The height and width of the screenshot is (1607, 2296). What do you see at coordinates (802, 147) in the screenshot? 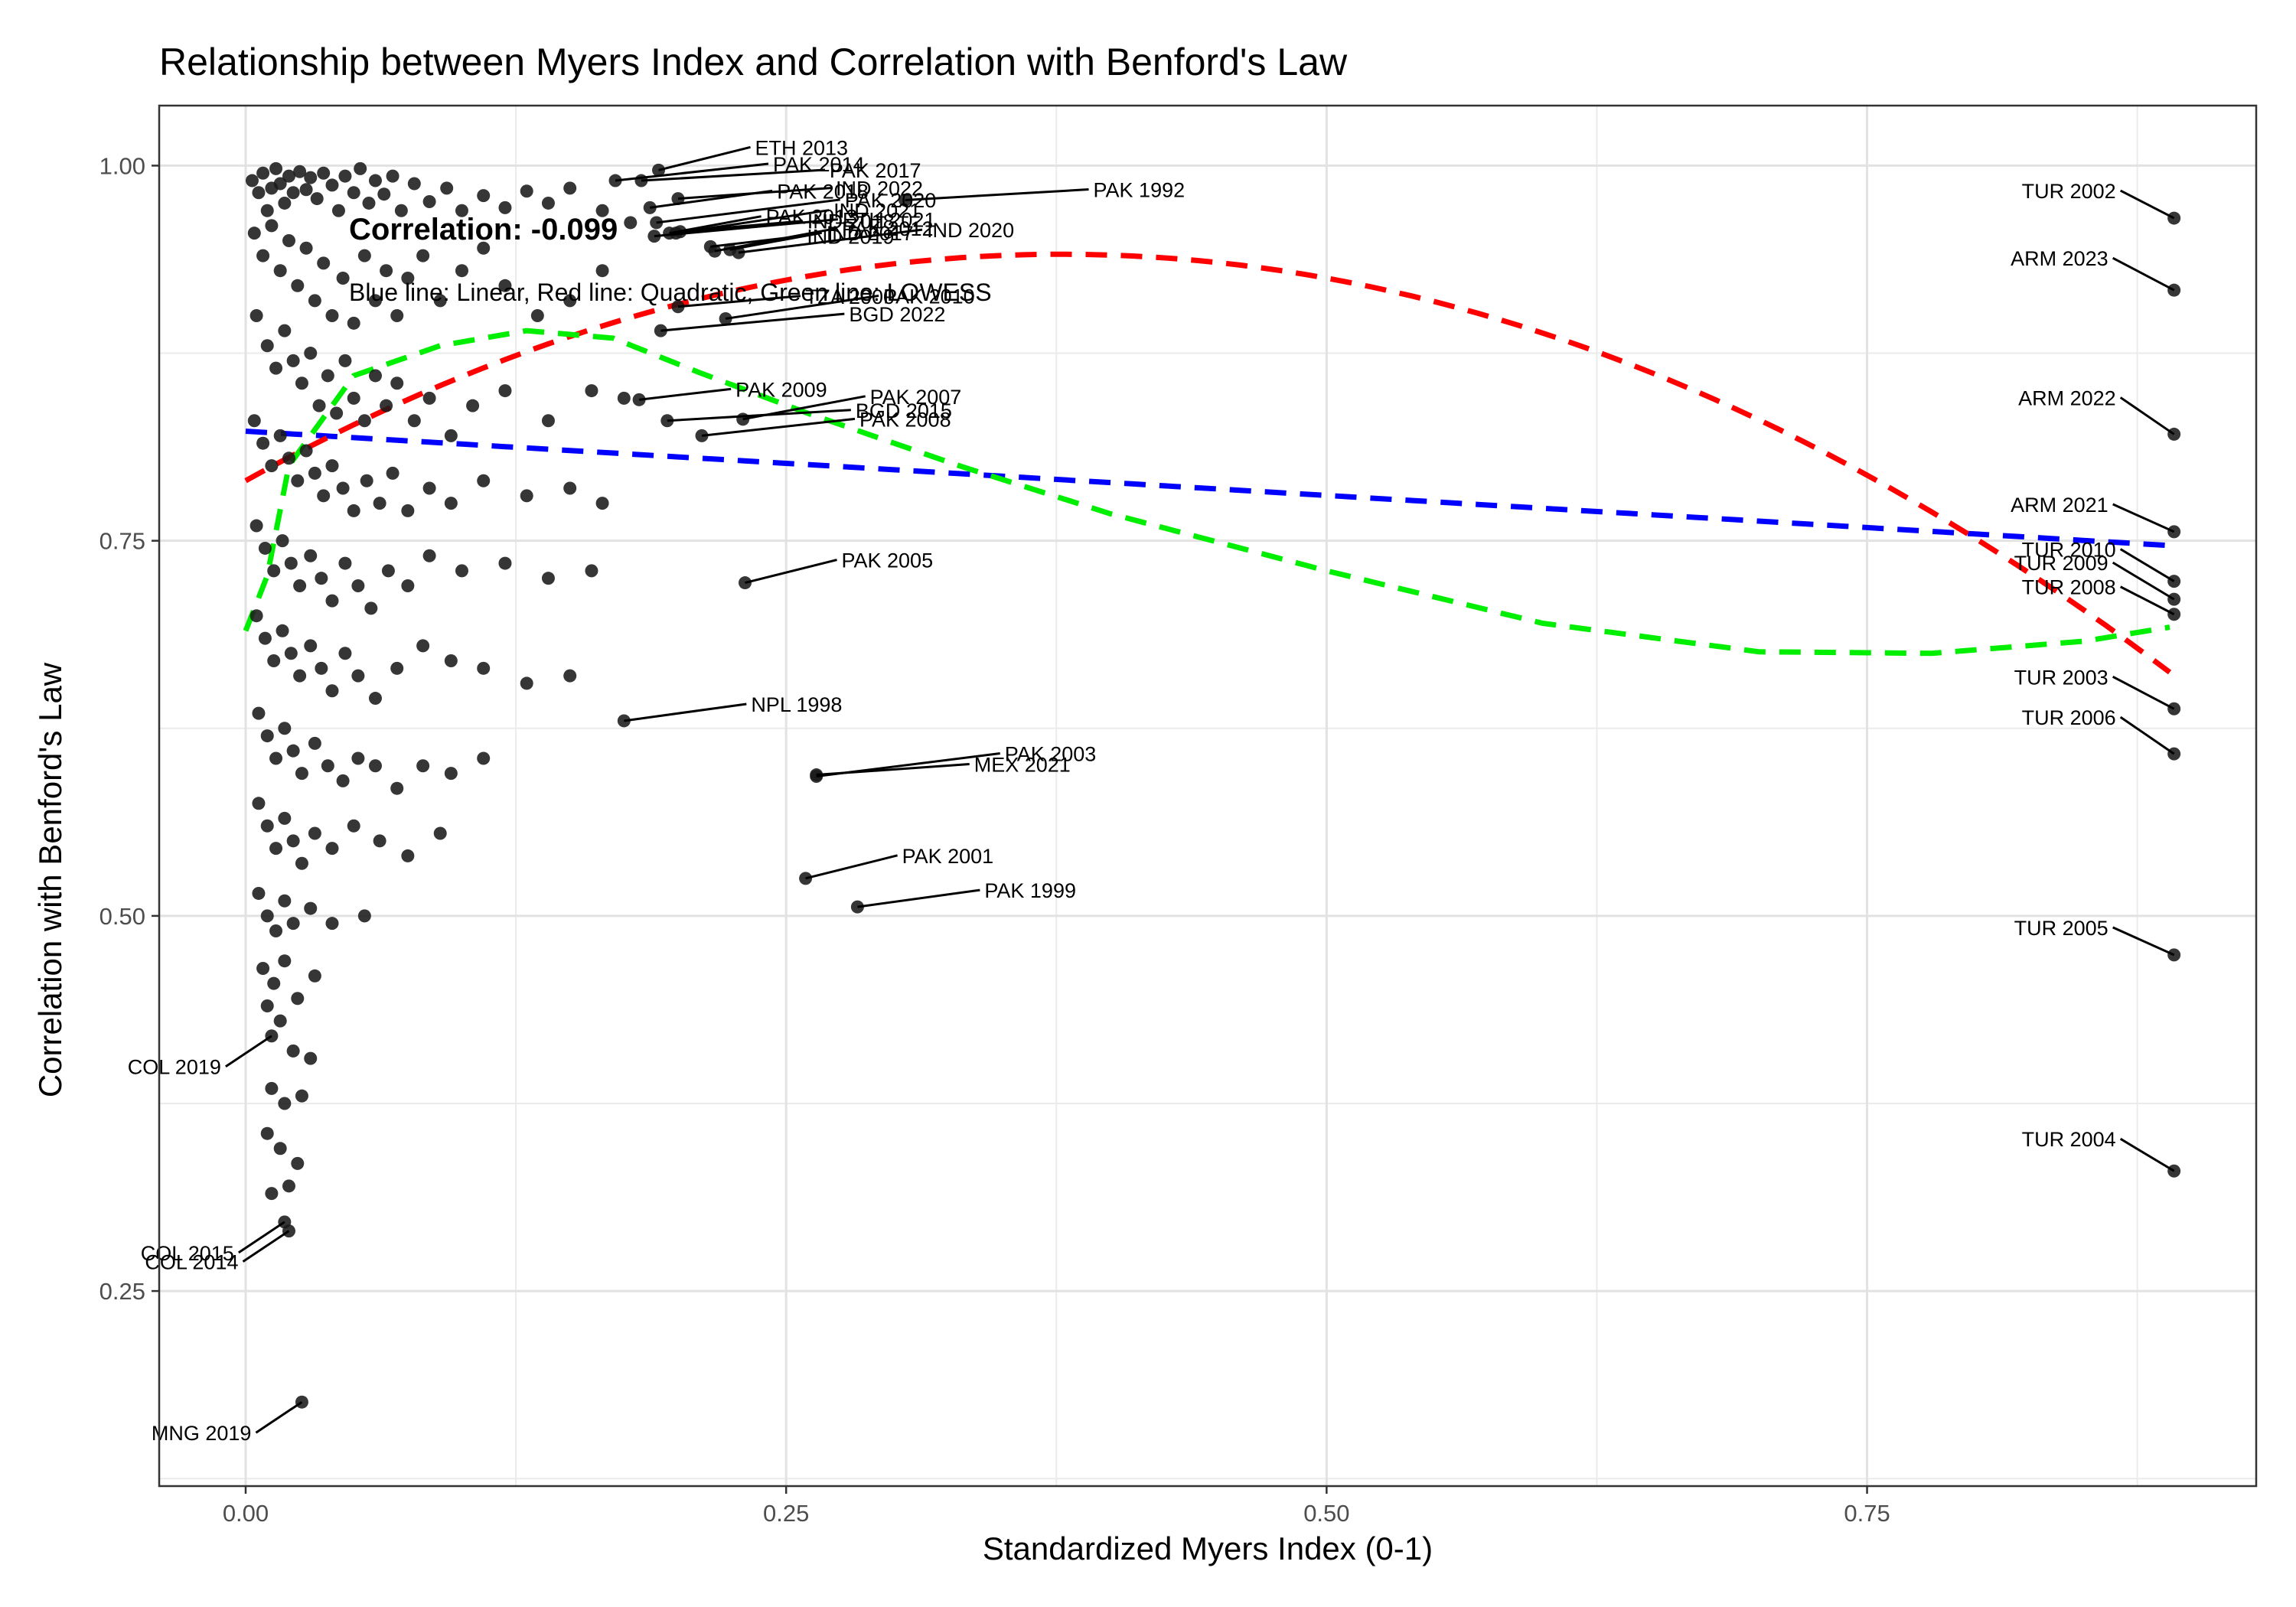
I see `point-label: ETH 2013` at bounding box center [802, 147].